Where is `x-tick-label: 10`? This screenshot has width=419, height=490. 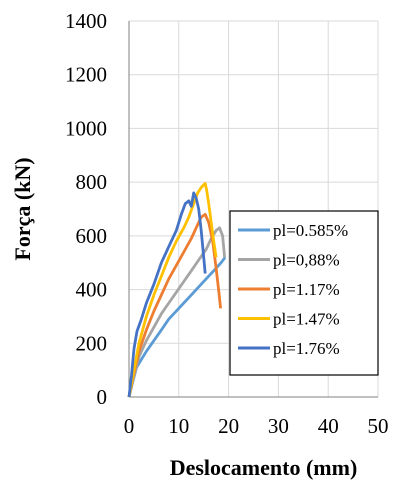 x-tick-label: 10 is located at coordinates (178, 426).